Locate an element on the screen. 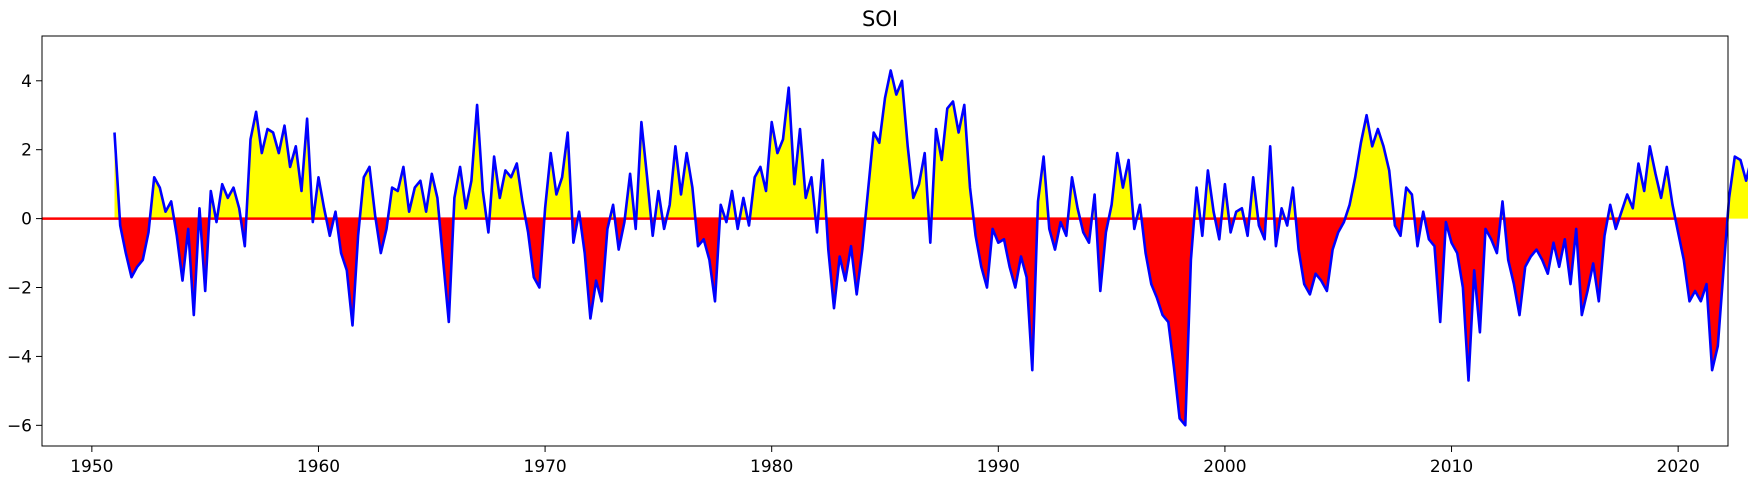 The width and height of the screenshot is (1748, 496). x-tick-label: 1960 is located at coordinates (318, 467).